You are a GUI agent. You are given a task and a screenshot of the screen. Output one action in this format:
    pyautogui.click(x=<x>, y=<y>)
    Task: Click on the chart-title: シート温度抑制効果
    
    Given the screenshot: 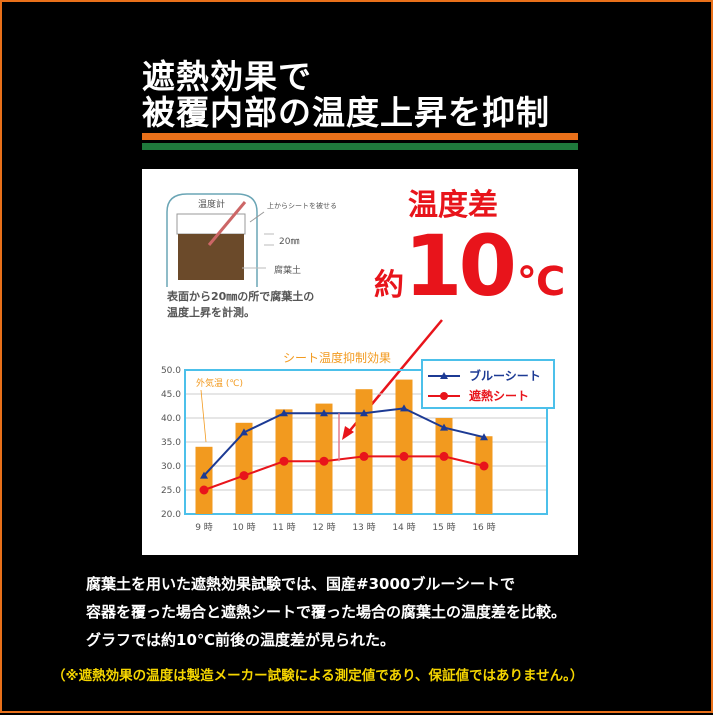 What is the action you would take?
    pyautogui.click(x=337, y=357)
    